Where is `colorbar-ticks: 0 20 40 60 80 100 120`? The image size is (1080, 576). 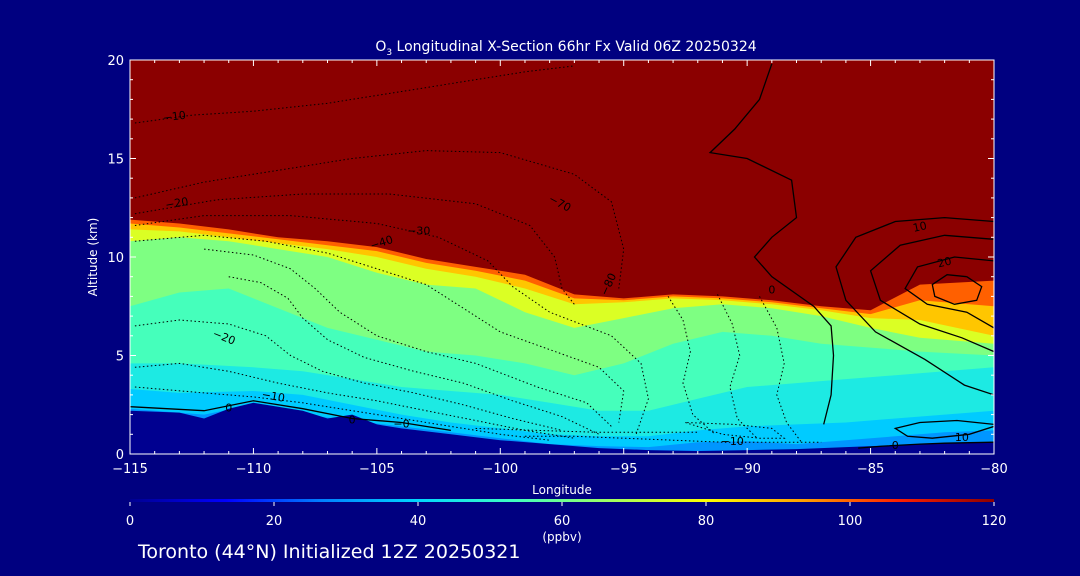 colorbar-ticks: 0 20 40 60 80 100 120 is located at coordinates (566, 515).